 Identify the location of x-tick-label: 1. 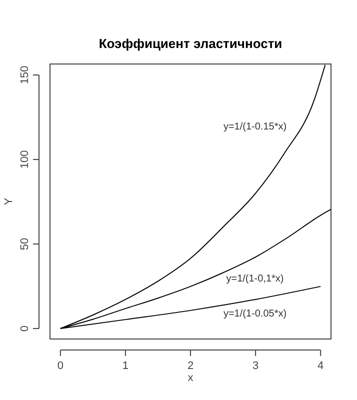
(125, 366).